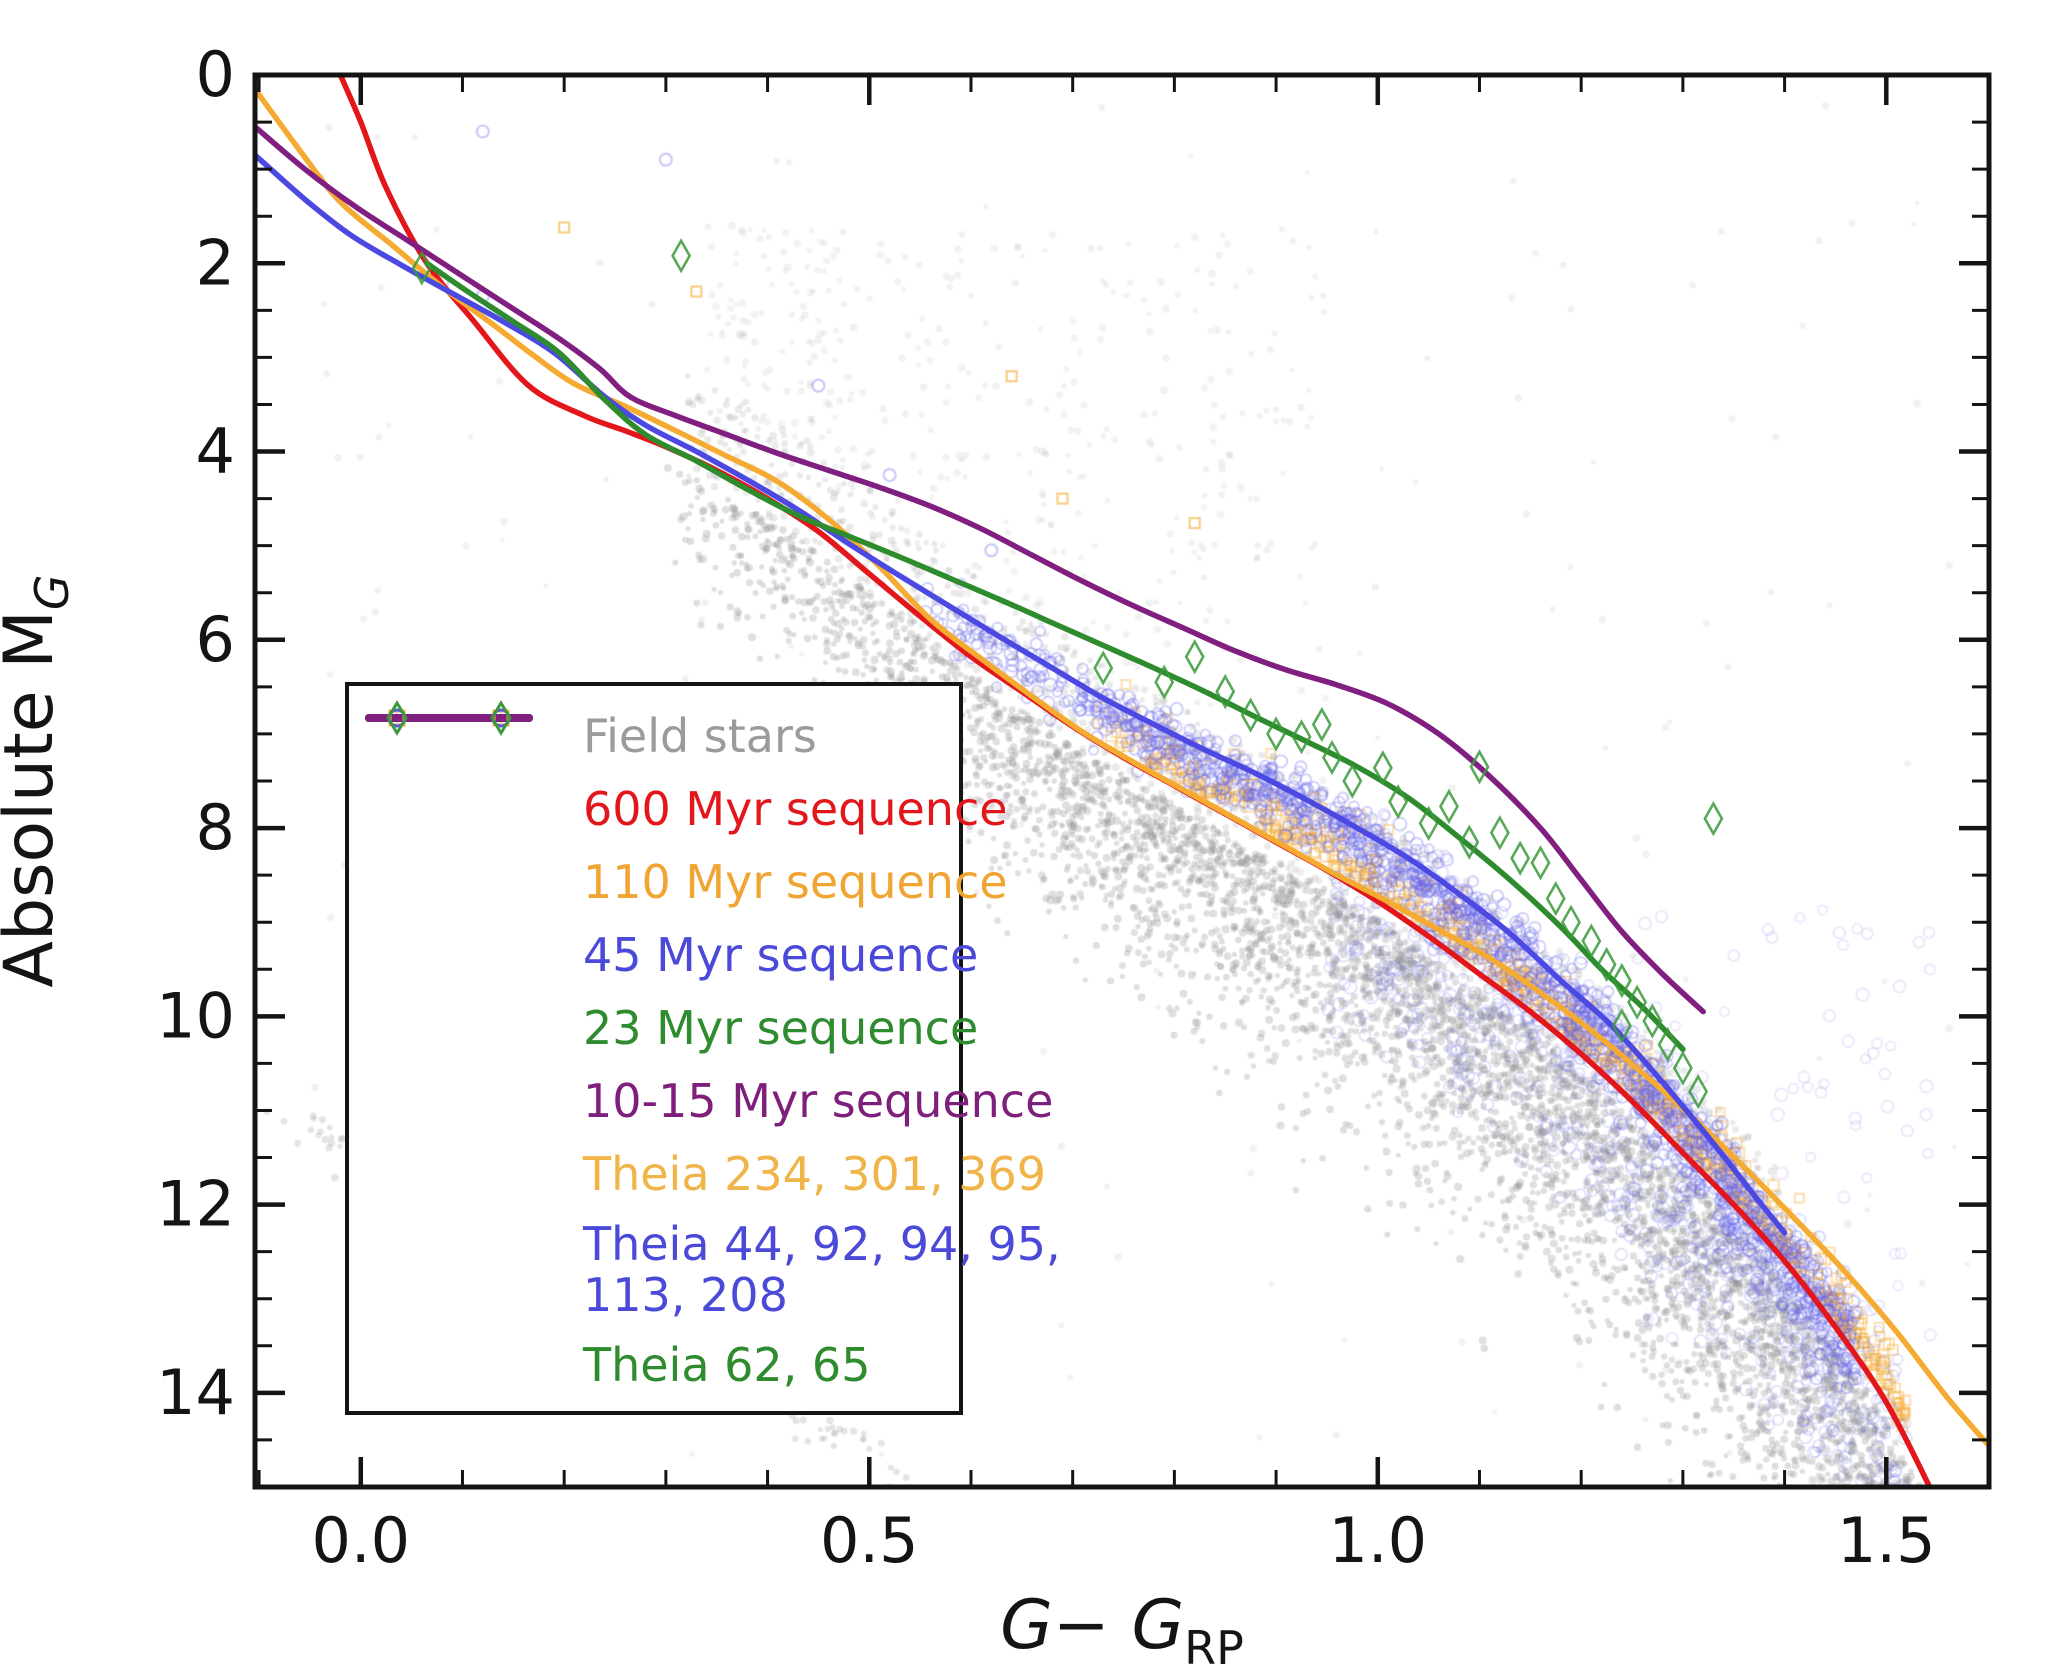 The height and width of the screenshot is (1673, 2048). Describe the element at coordinates (822, 1269) in the screenshot. I see `legend-label-theia-blue: Theia 44, 92, 94, 95, 113, 208` at that location.